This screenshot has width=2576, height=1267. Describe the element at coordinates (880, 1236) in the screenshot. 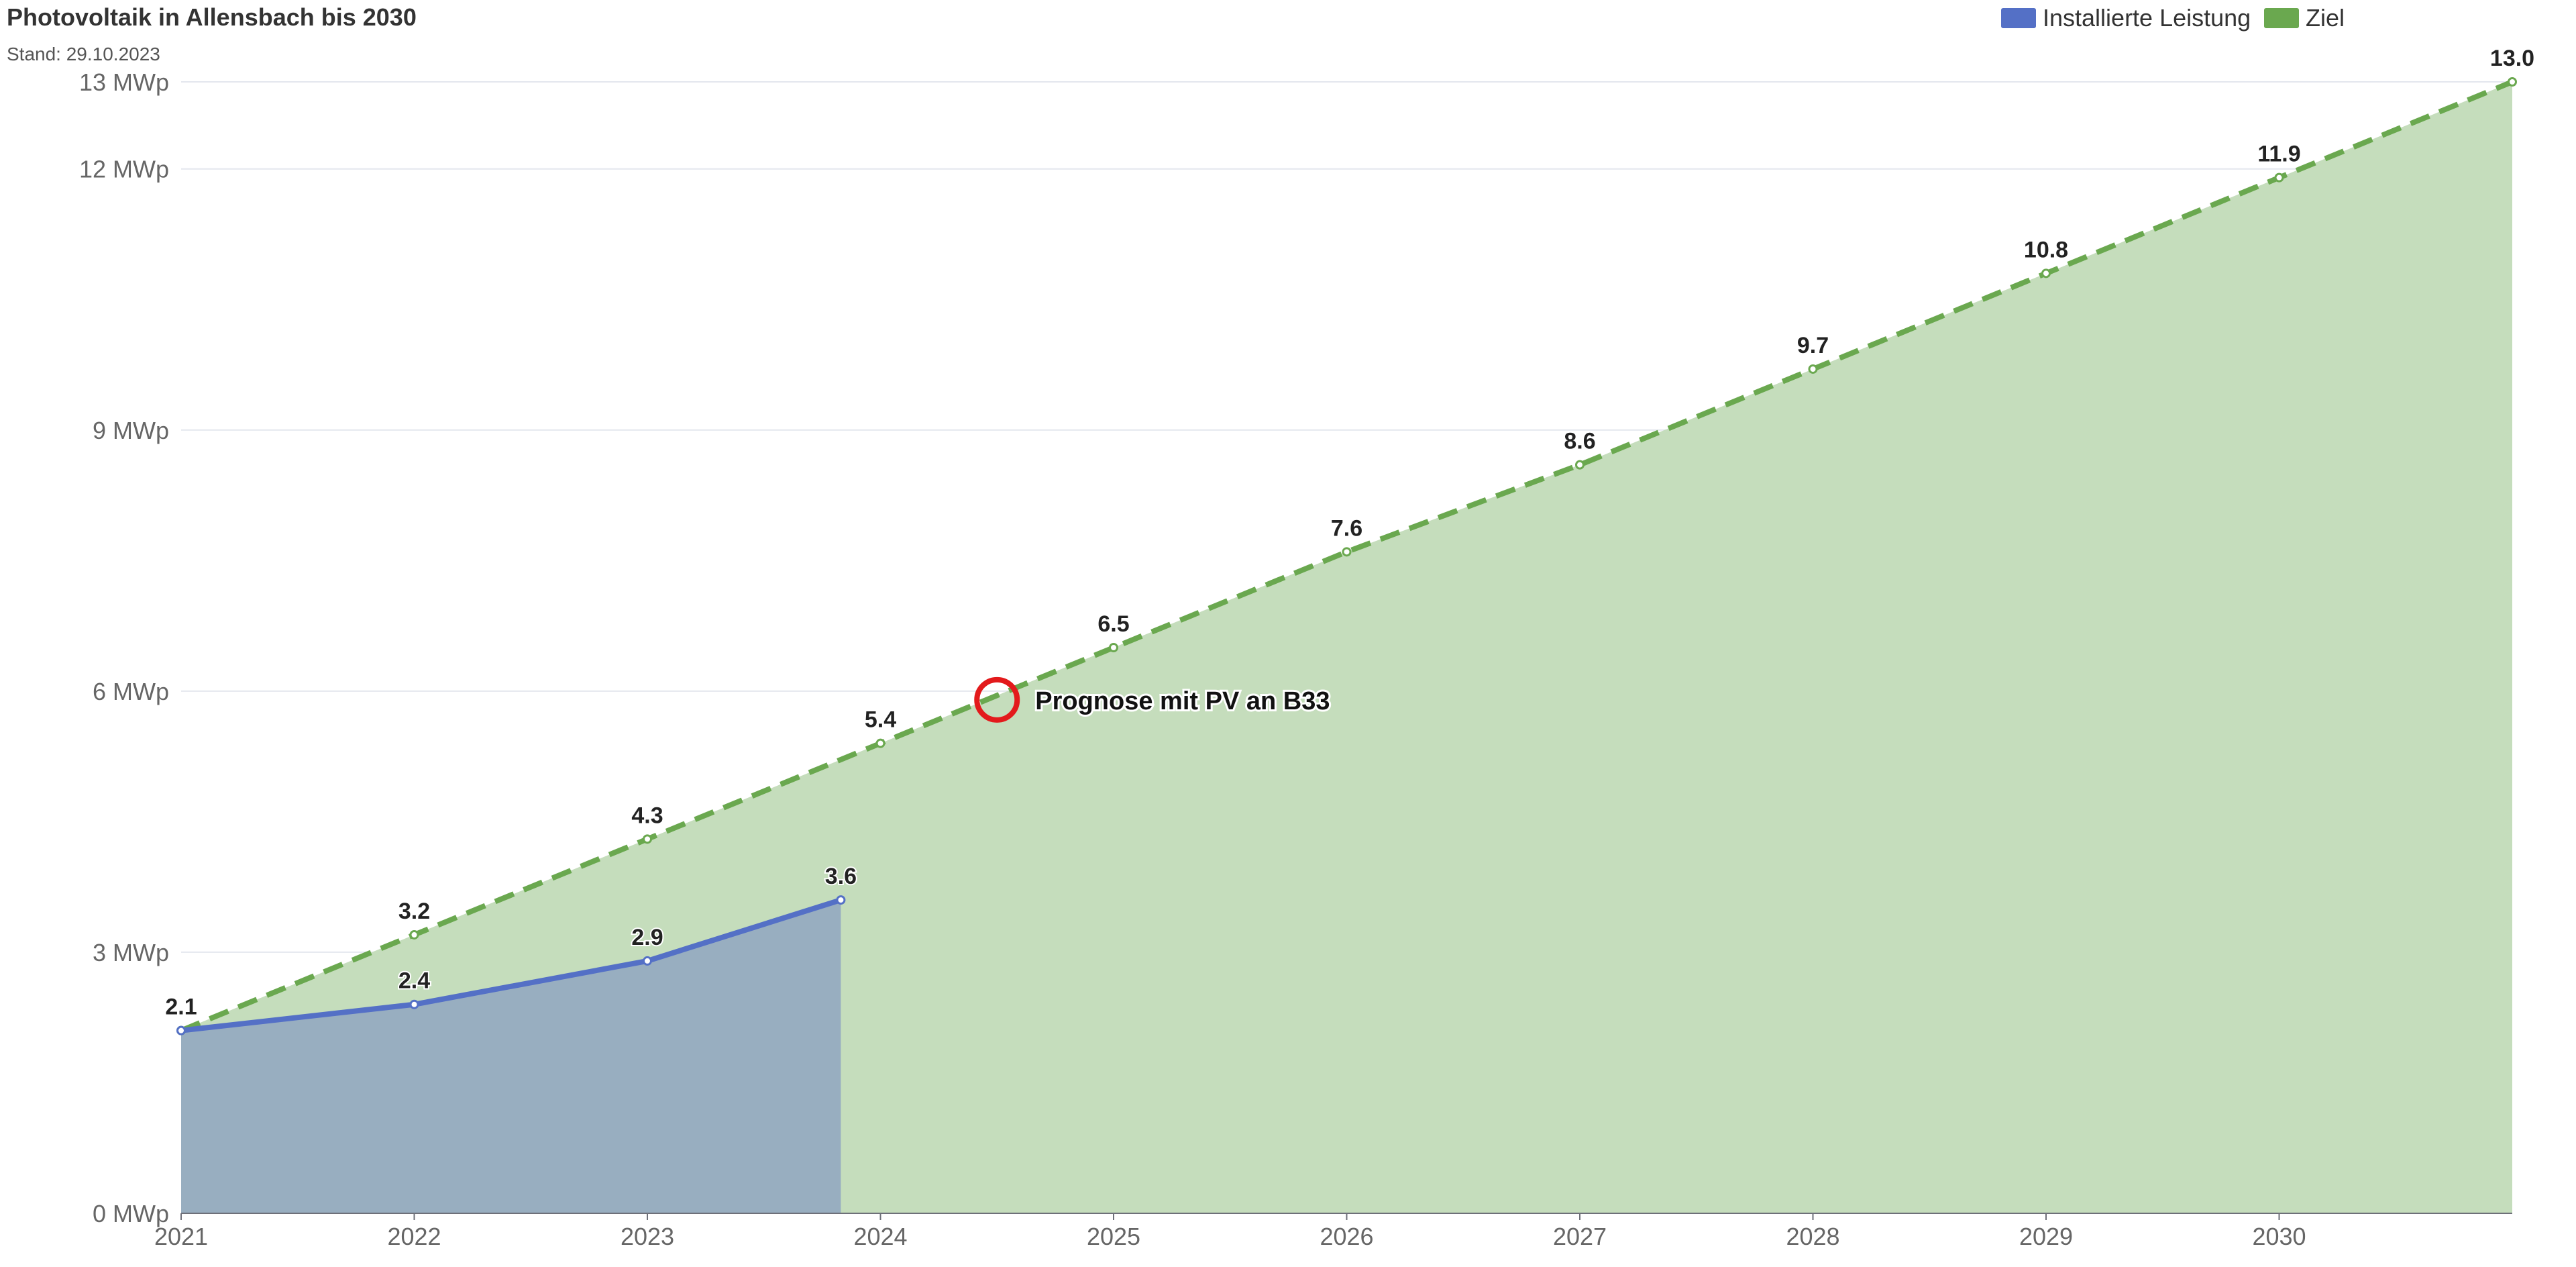

I see `x-tick-label: 2024` at that location.